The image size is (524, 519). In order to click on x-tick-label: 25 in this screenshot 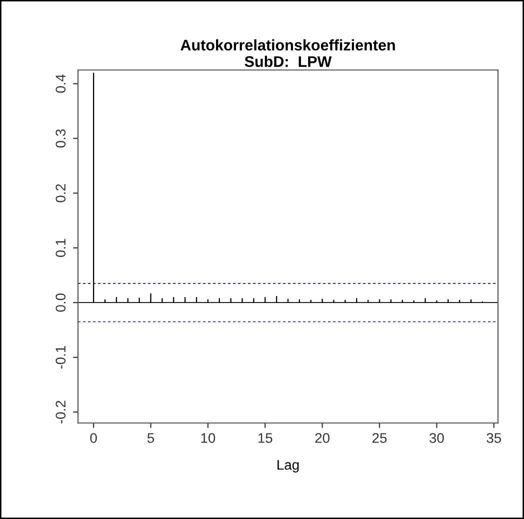, I will do `click(379, 438)`.